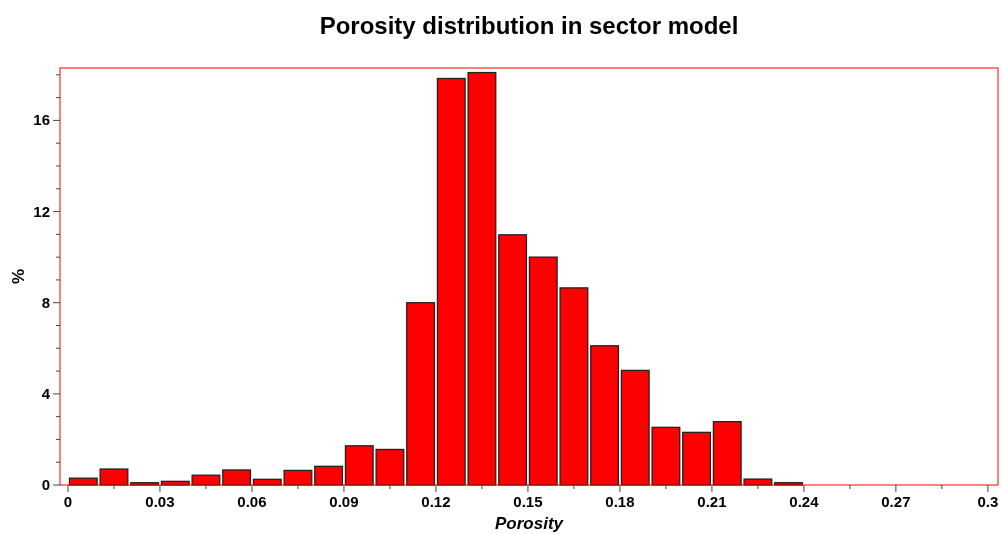  I want to click on x-tick-label: 0.27, so click(896, 501).